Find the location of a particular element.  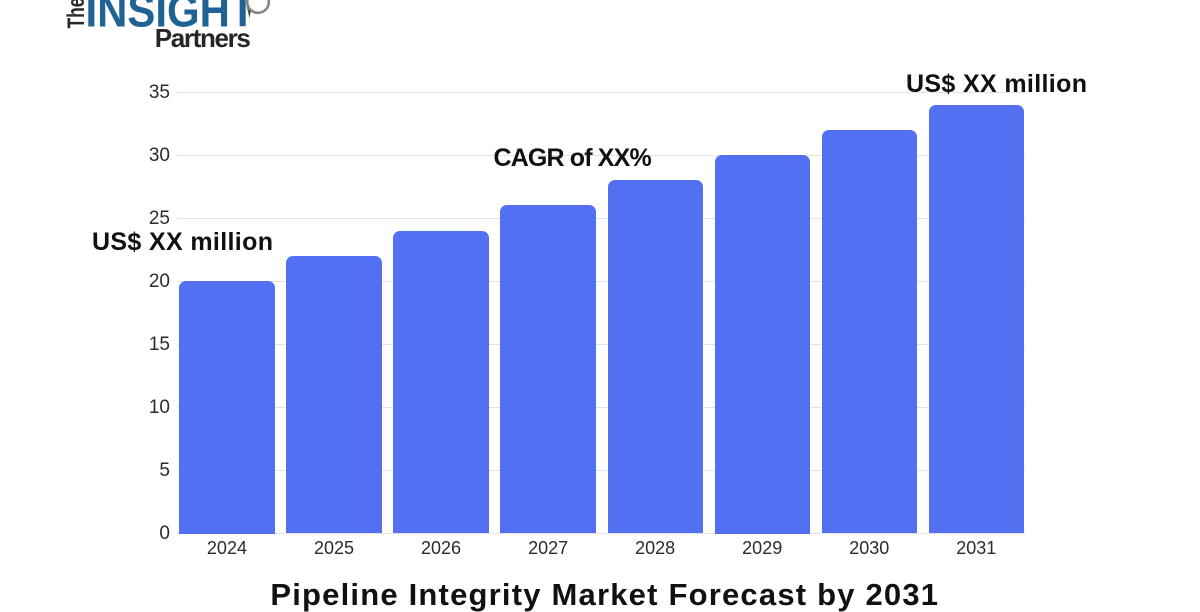

svg-text: The is located at coordinates (76, 14).